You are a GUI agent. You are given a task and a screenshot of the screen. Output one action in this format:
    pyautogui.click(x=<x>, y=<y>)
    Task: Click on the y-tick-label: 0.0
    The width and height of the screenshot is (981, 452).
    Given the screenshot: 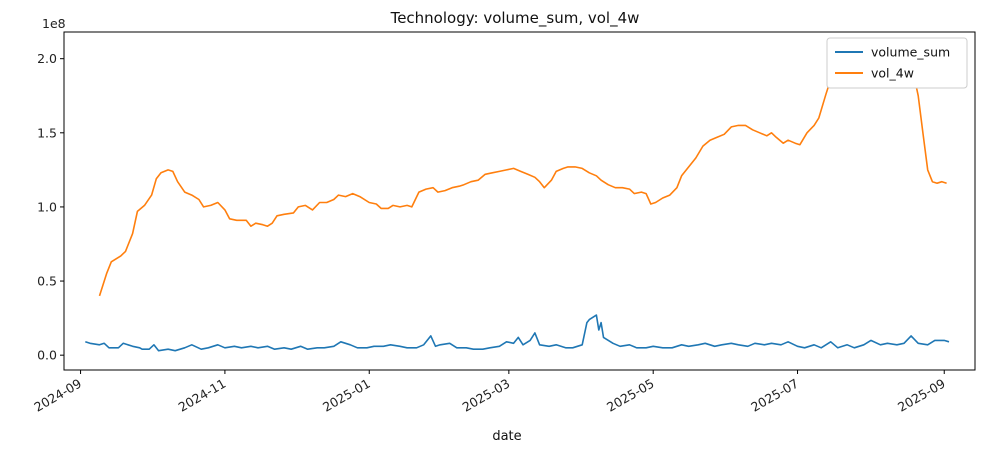 What is the action you would take?
    pyautogui.click(x=47, y=355)
    